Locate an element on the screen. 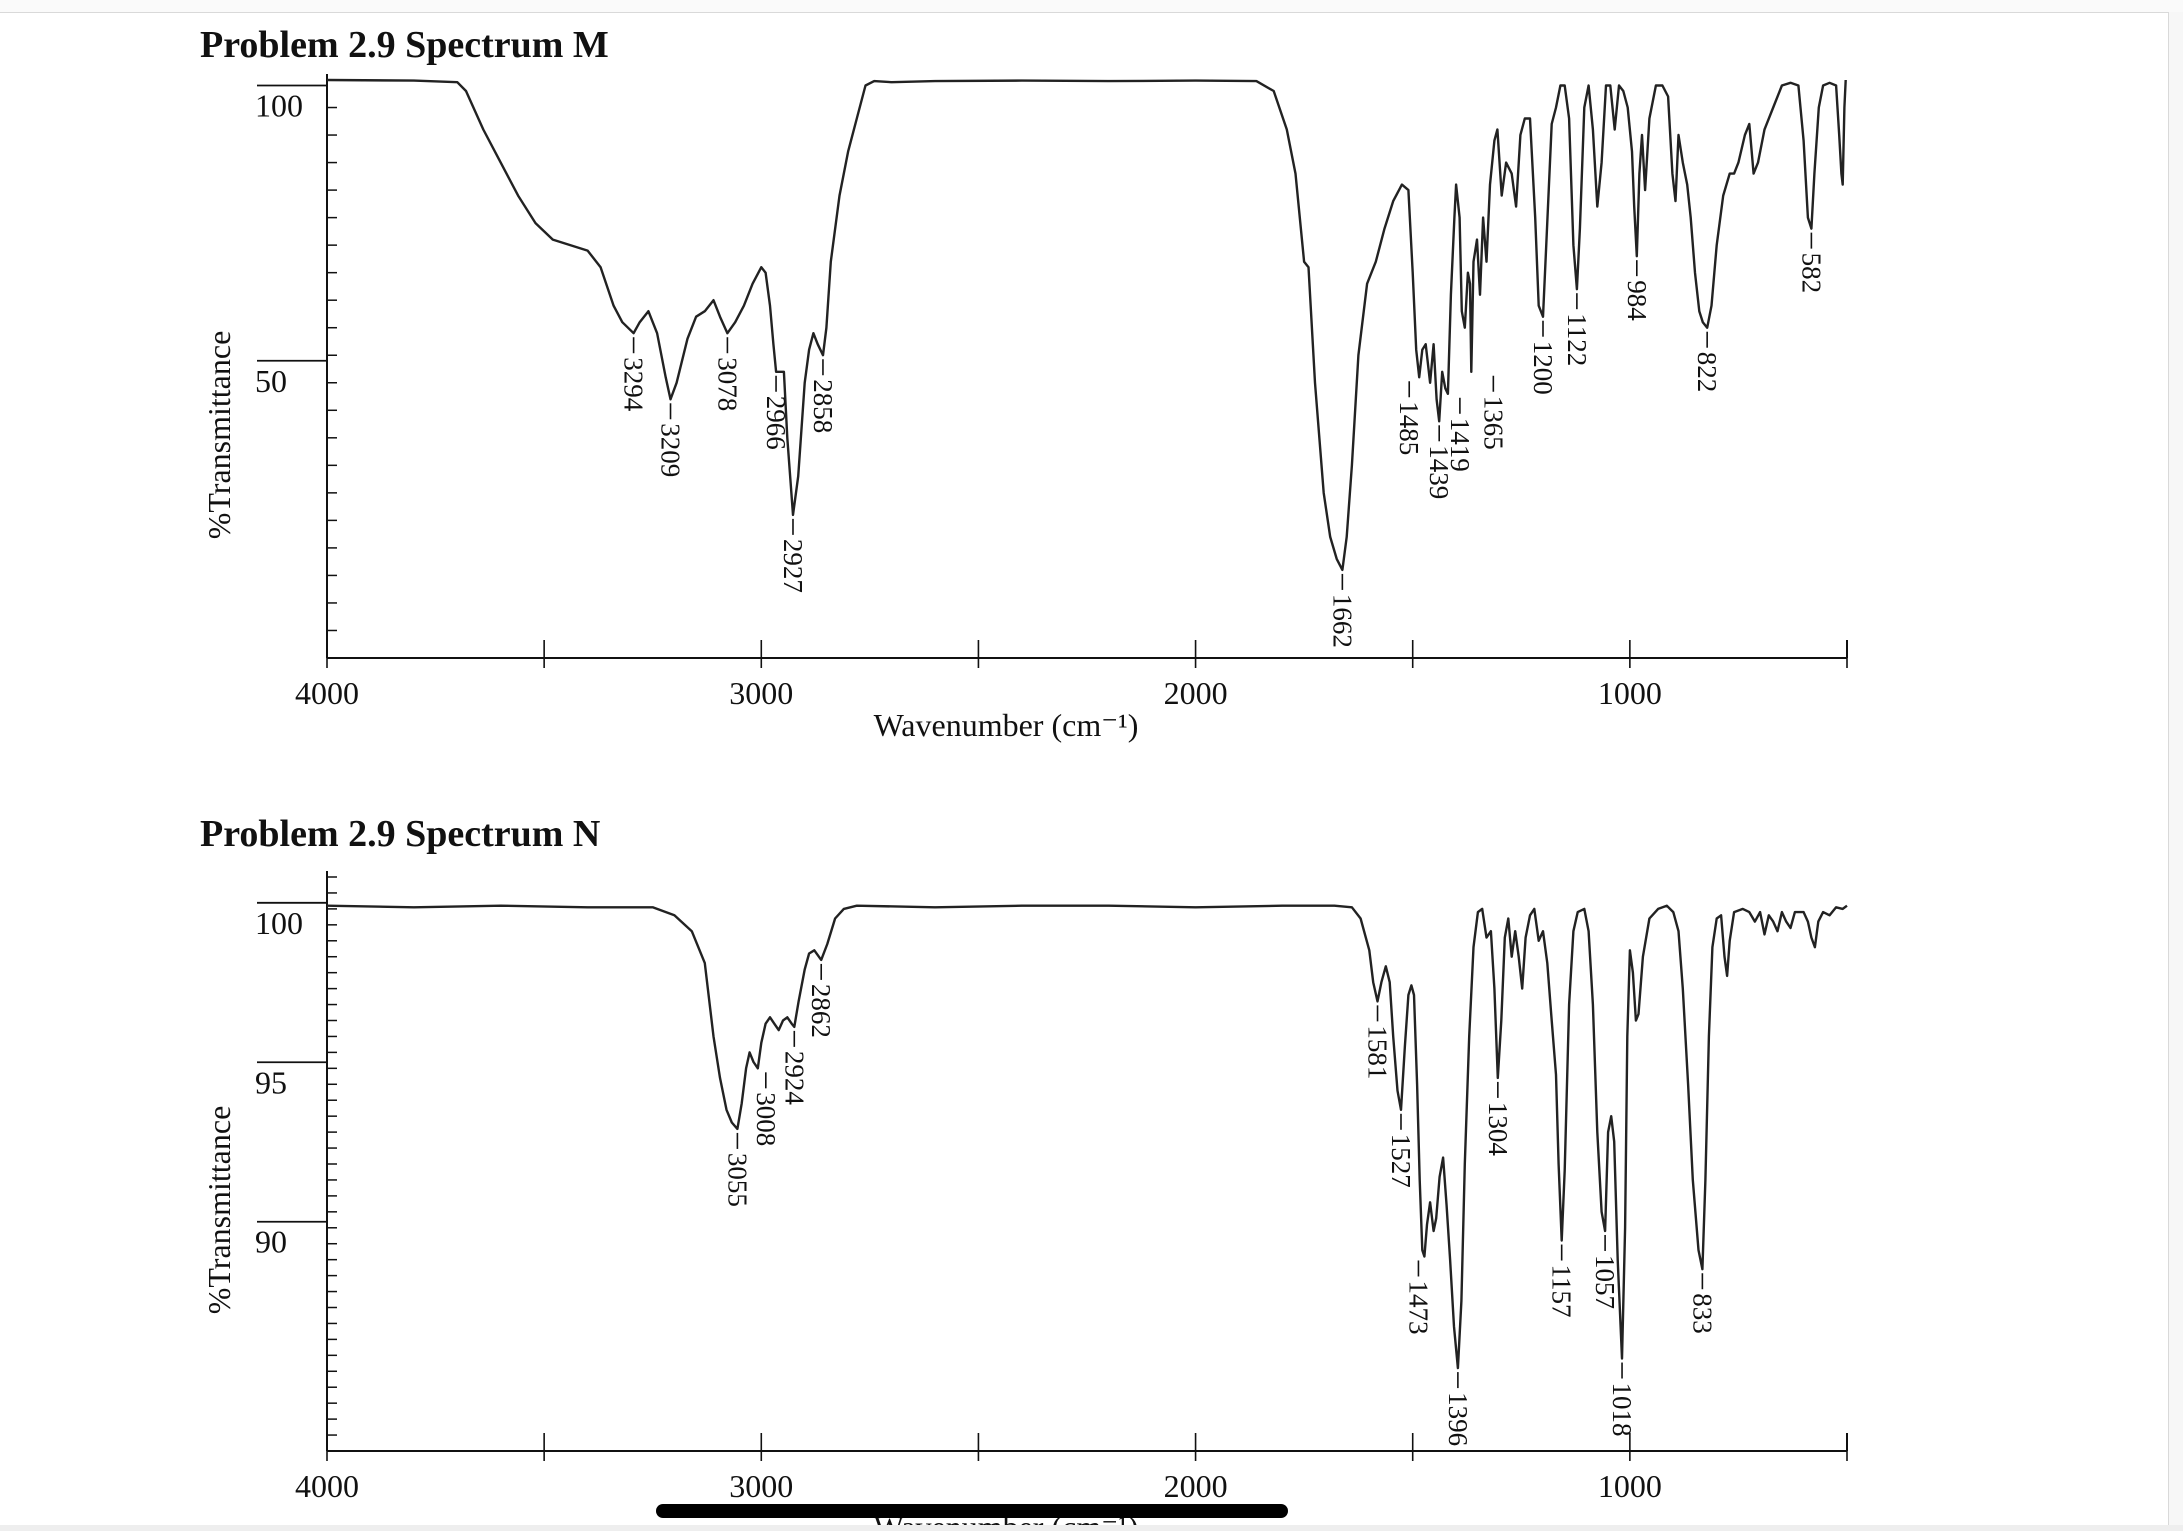  m-peak-label-1662: 1662 is located at coordinates (1342, 621).